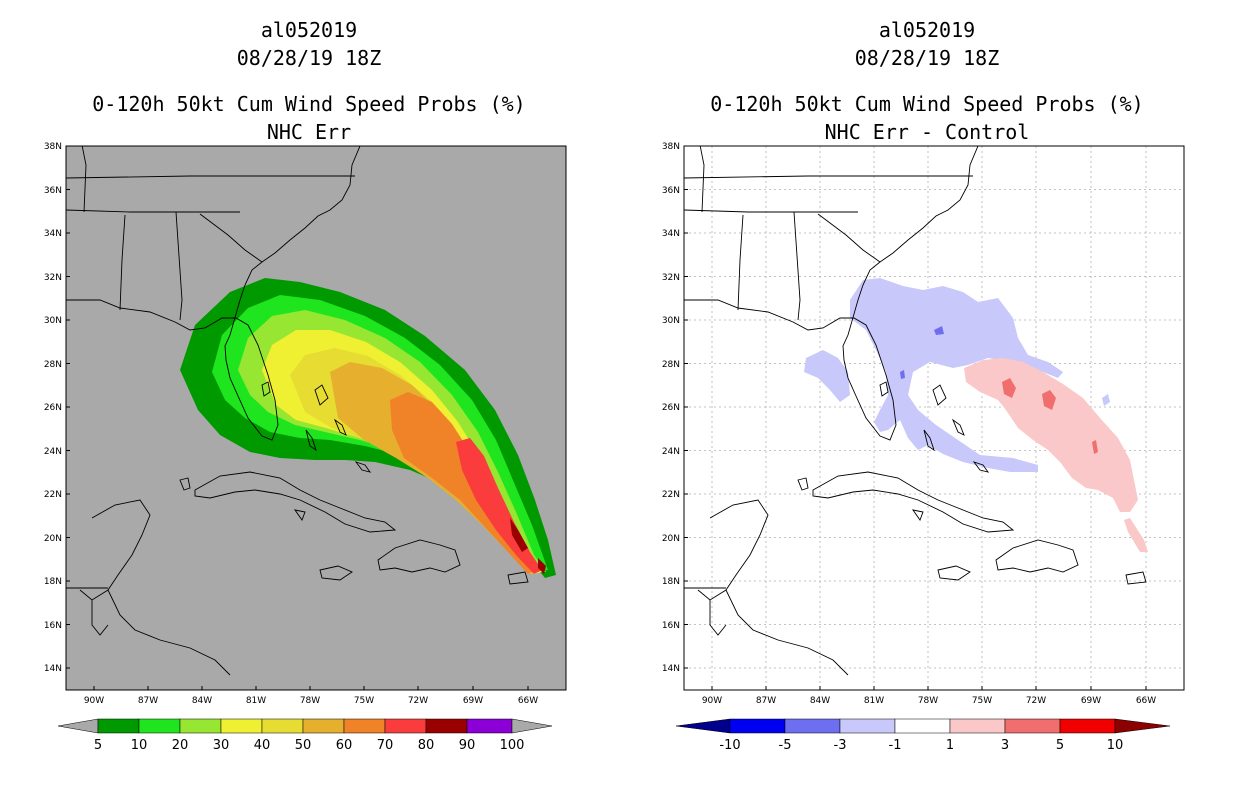 The height and width of the screenshot is (800, 1236). Describe the element at coordinates (785, 745) in the screenshot. I see `svg-text: -5` at that location.